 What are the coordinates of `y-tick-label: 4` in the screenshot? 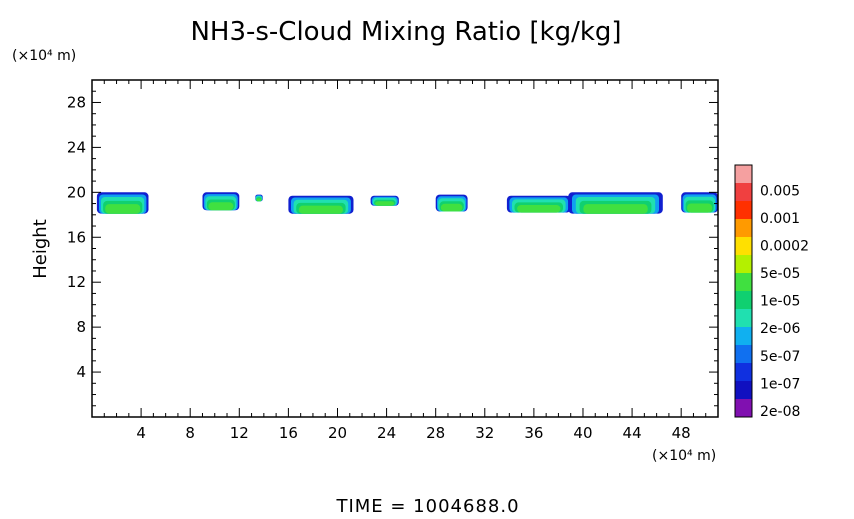 It's located at (81, 372).